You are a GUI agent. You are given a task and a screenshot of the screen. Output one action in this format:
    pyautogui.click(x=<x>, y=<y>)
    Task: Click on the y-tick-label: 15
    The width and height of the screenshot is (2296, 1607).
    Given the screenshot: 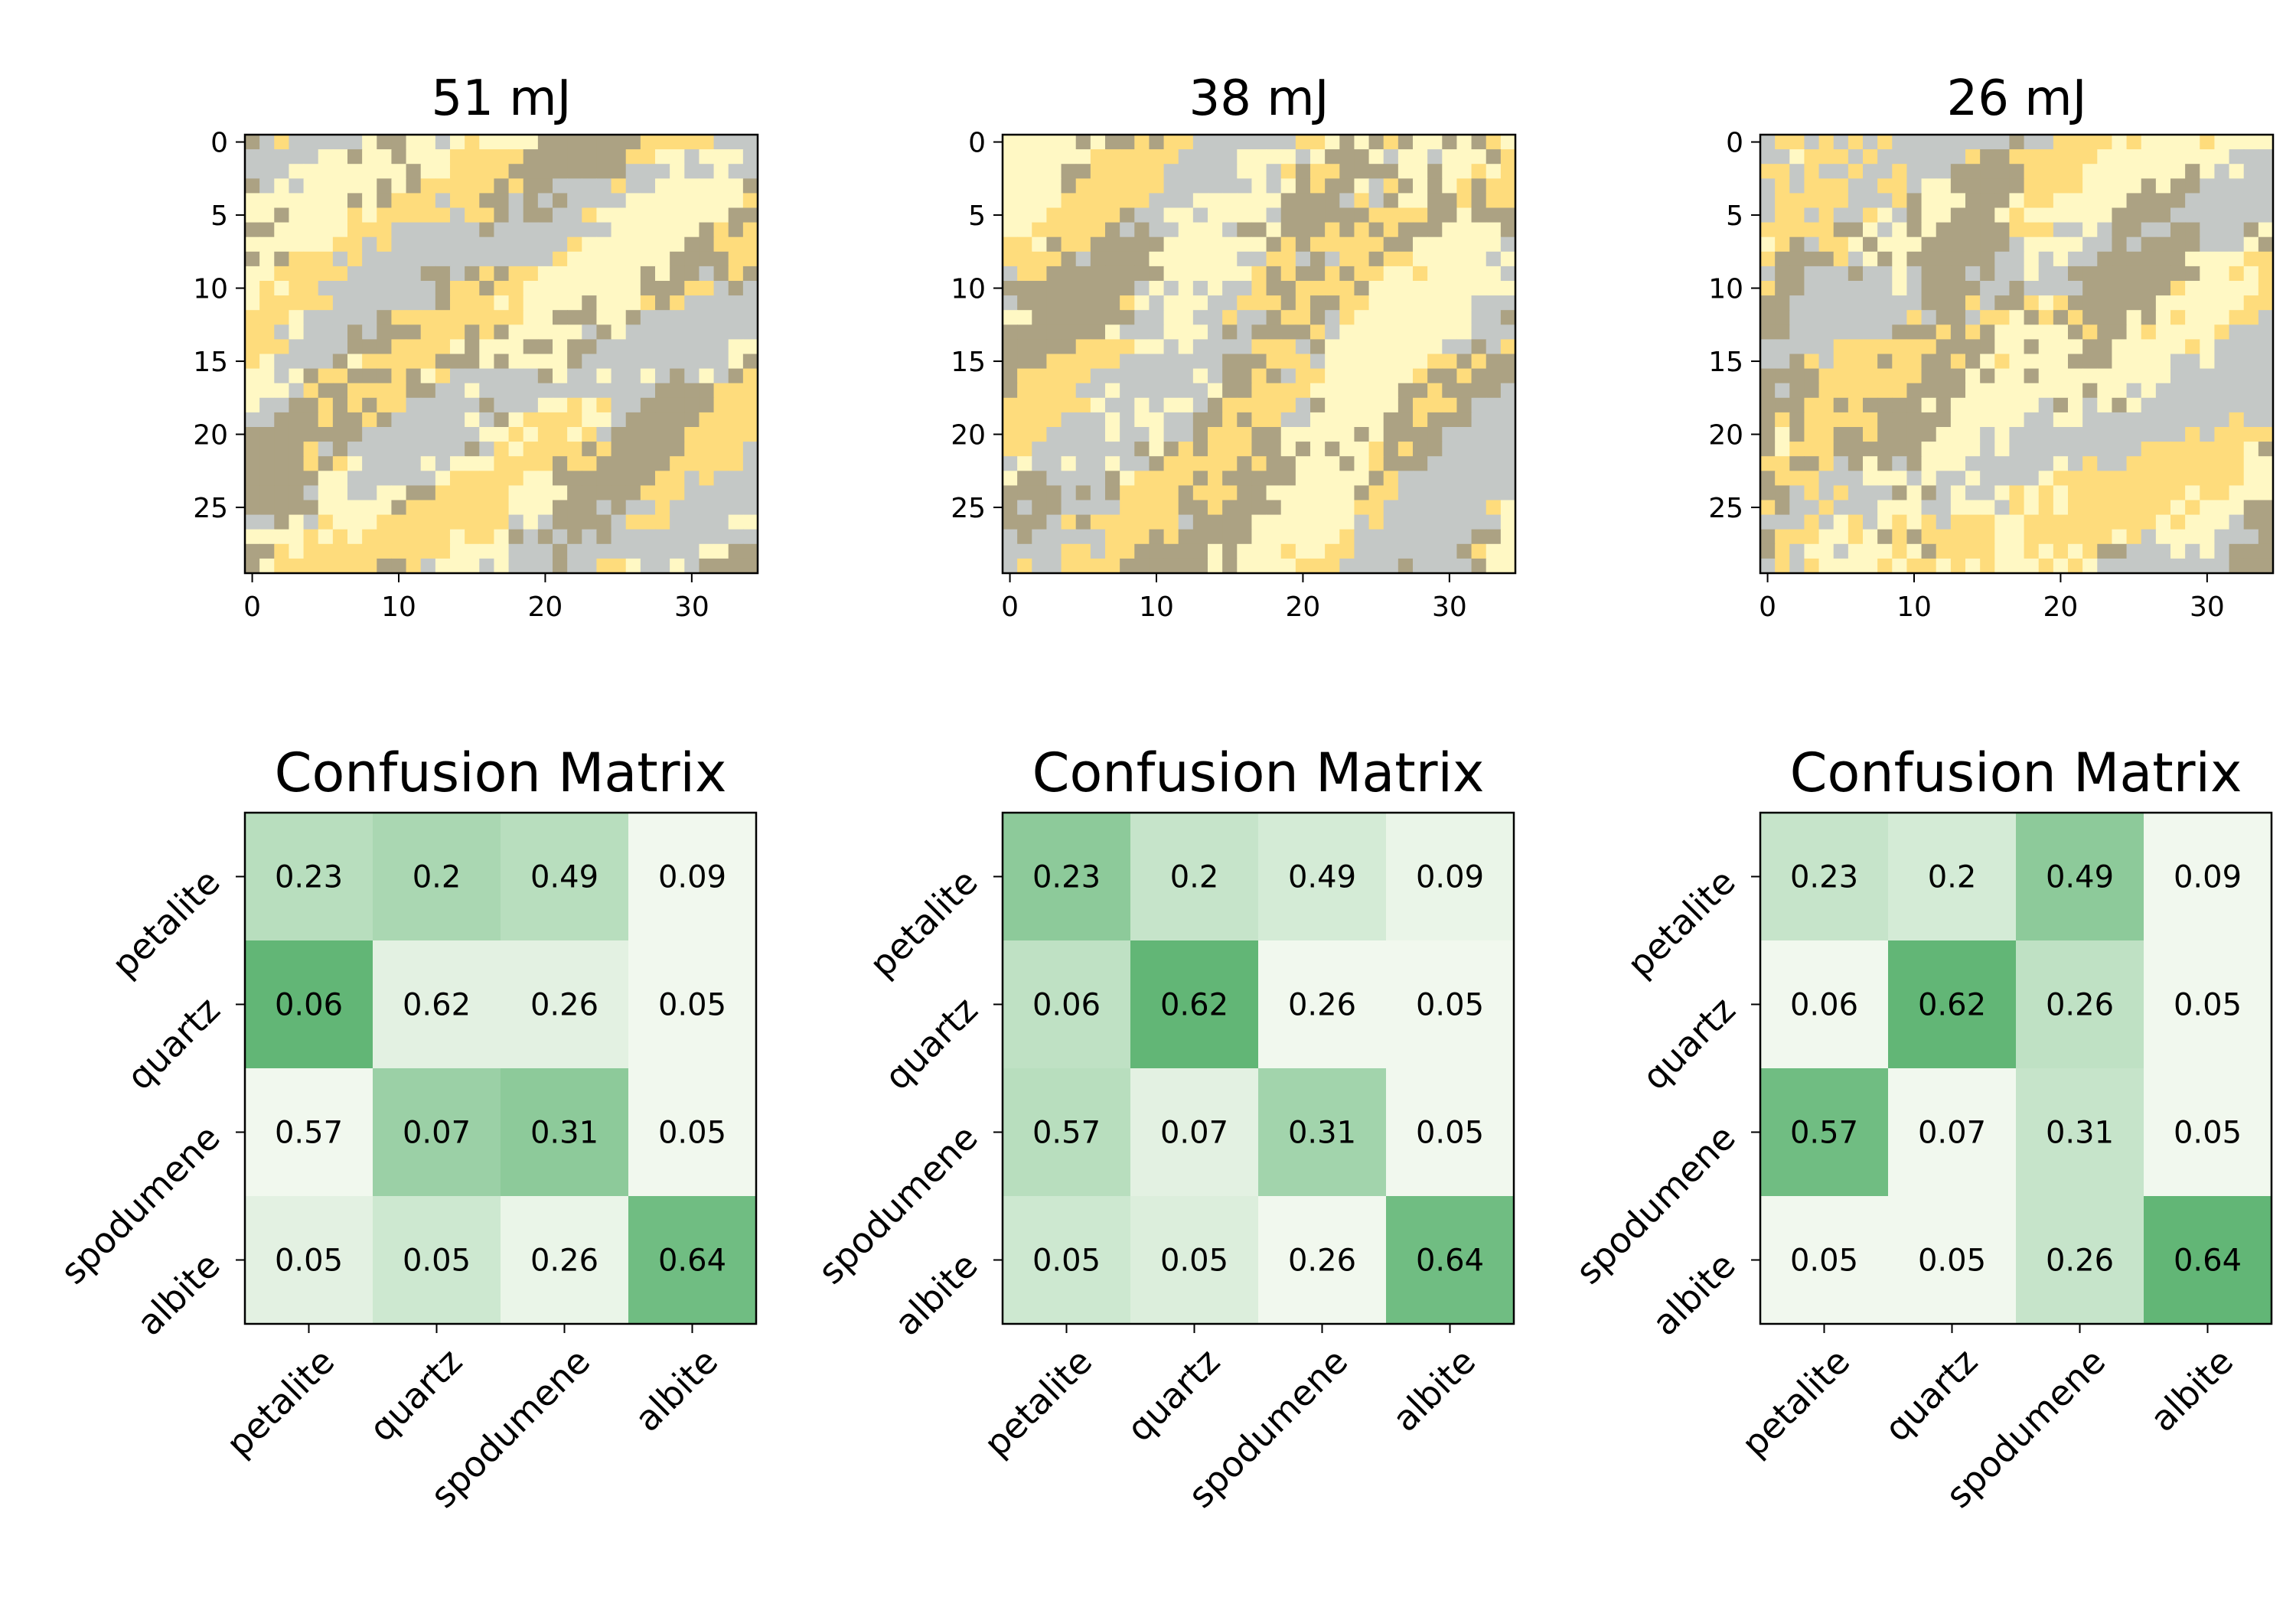 What is the action you would take?
    pyautogui.click(x=210, y=362)
    